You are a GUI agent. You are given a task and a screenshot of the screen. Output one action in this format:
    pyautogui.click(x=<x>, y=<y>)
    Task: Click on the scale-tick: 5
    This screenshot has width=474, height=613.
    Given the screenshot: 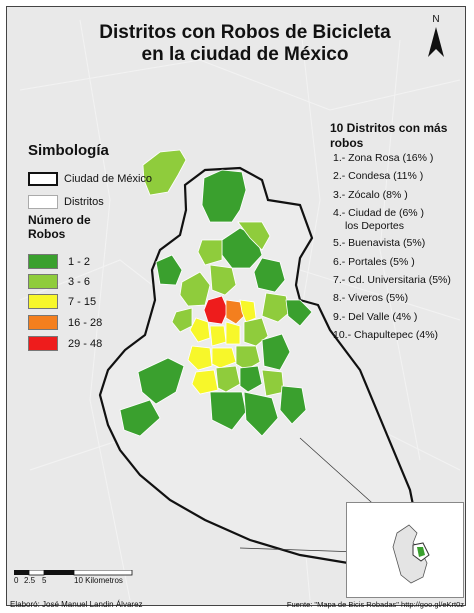 What is the action you would take?
    pyautogui.click(x=44, y=580)
    